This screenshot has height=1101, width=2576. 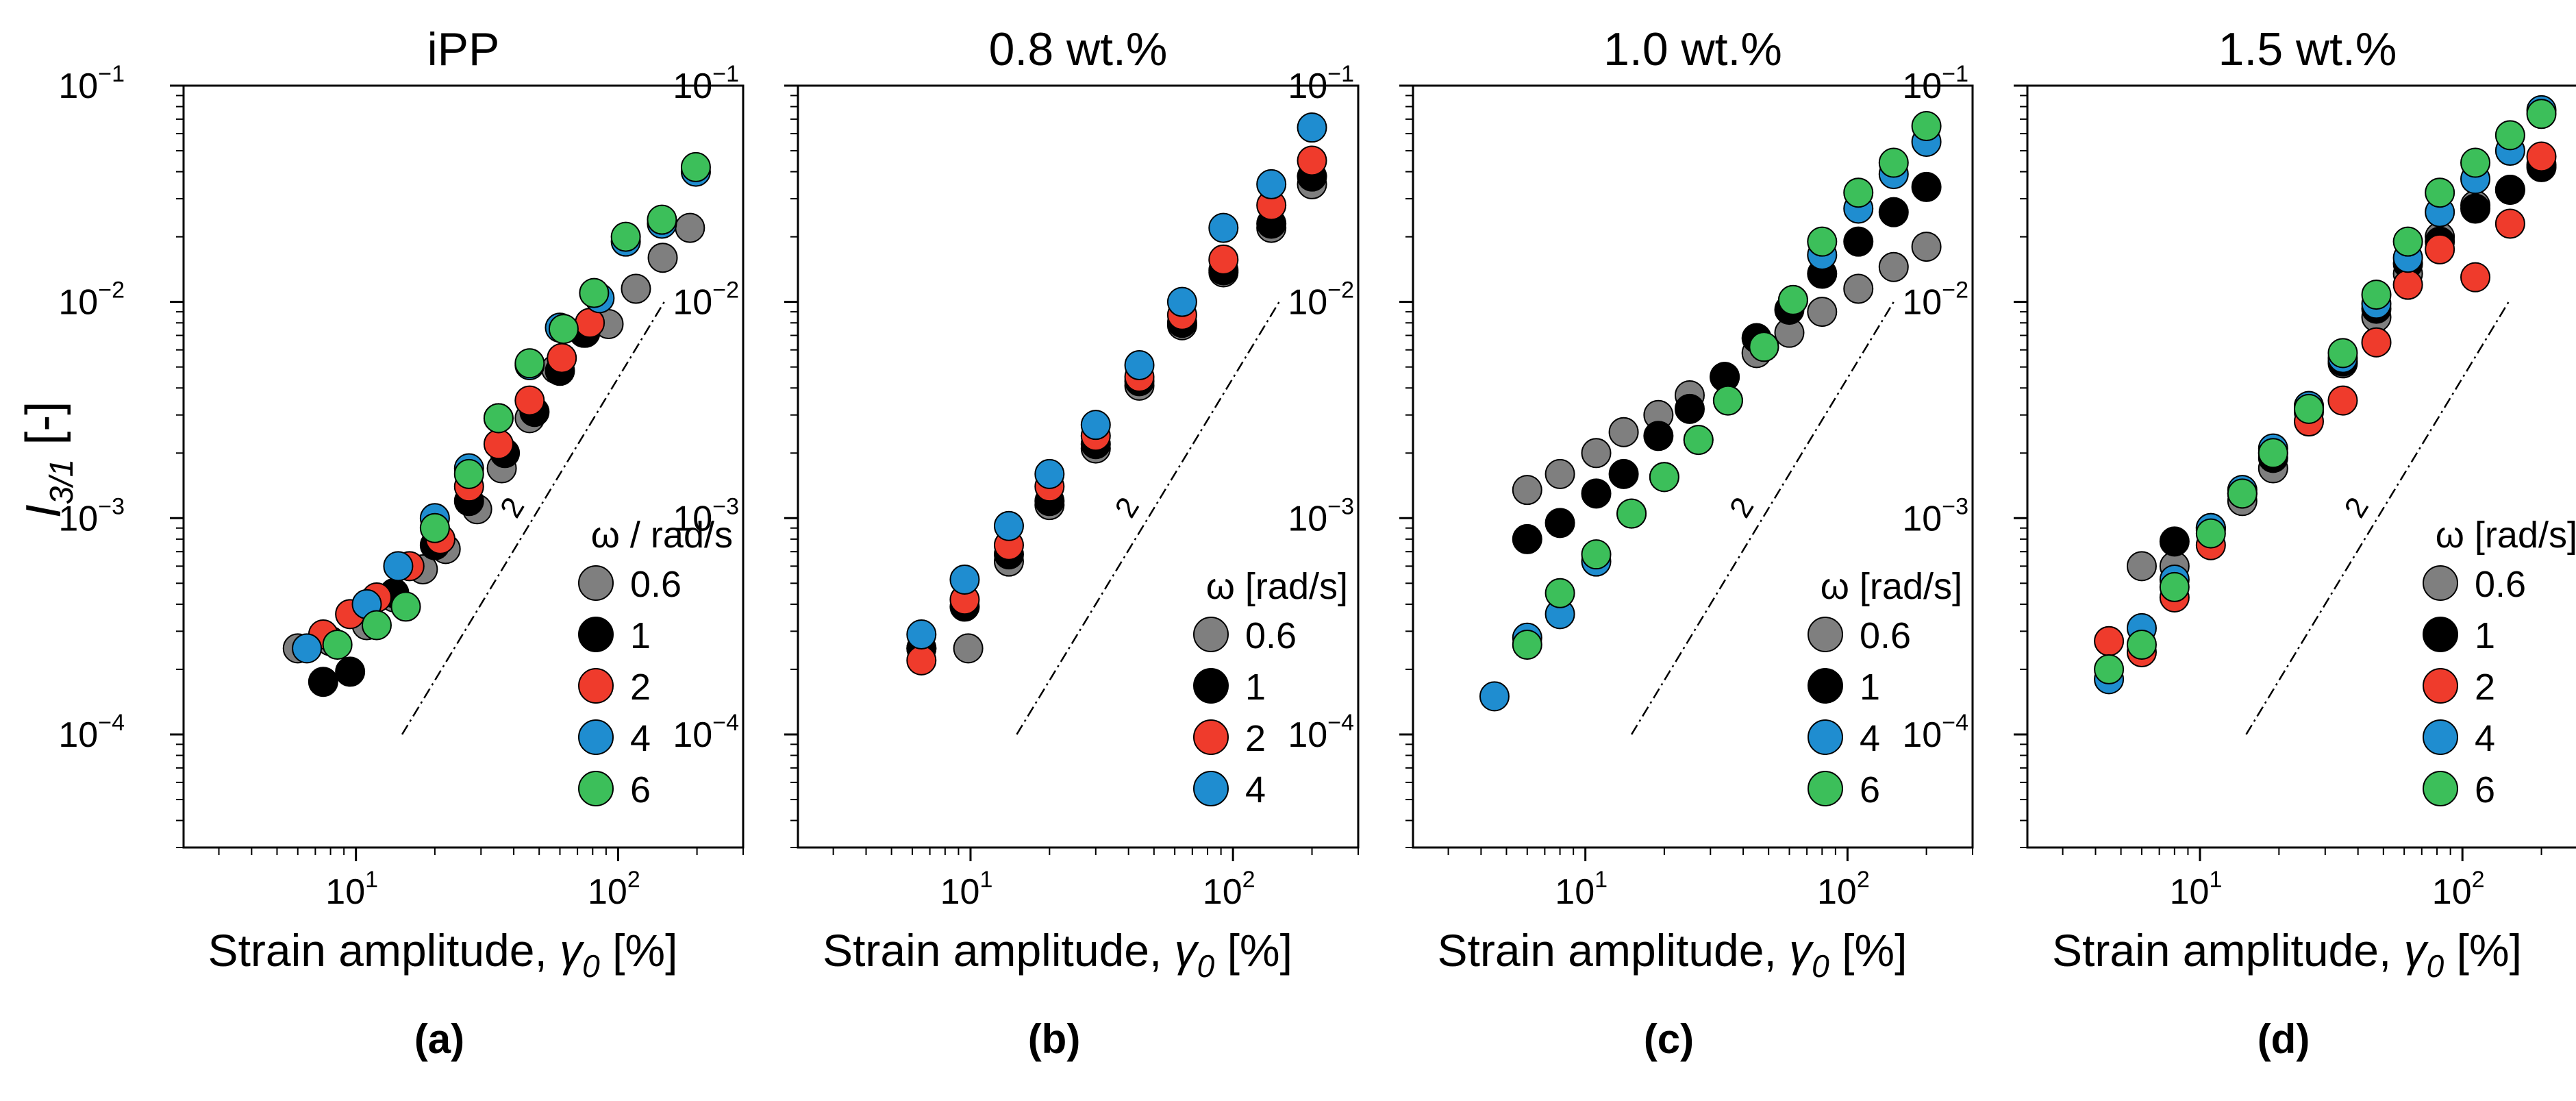 What do you see at coordinates (614, 889) in the screenshot?
I see `x-tick-label: 10²` at bounding box center [614, 889].